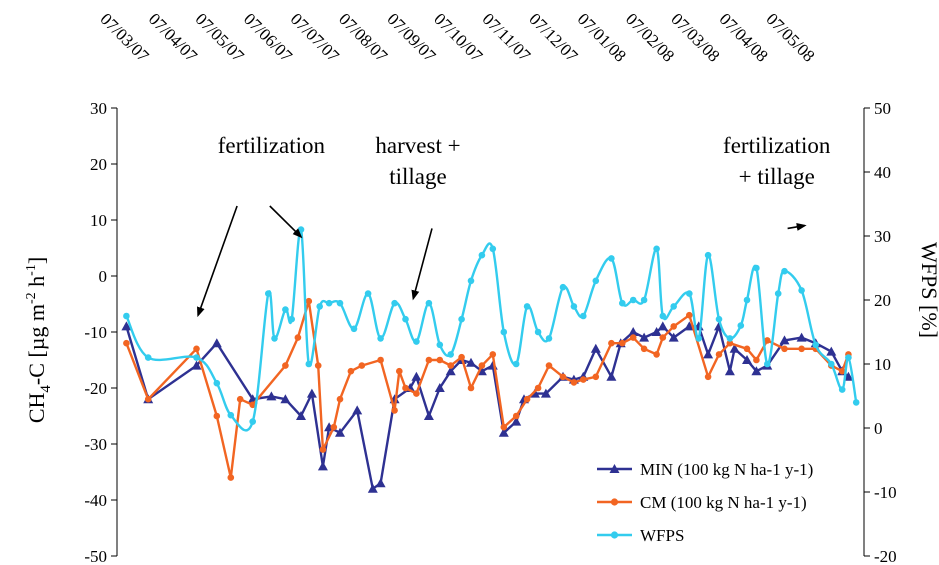  I want to click on y-right-tick-label: -20, so click(885, 556).